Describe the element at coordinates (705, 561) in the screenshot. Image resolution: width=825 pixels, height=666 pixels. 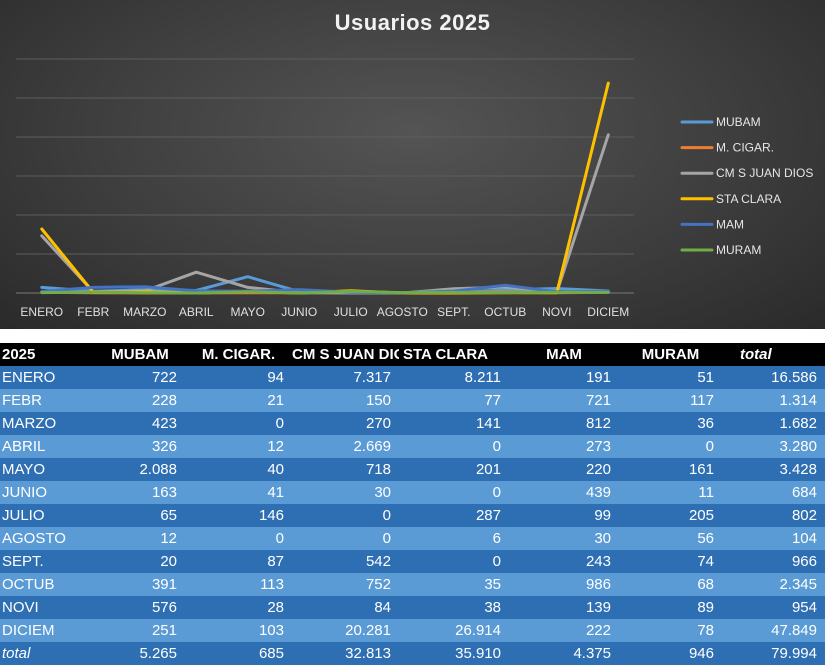
I see `table-cell: 74` at that location.